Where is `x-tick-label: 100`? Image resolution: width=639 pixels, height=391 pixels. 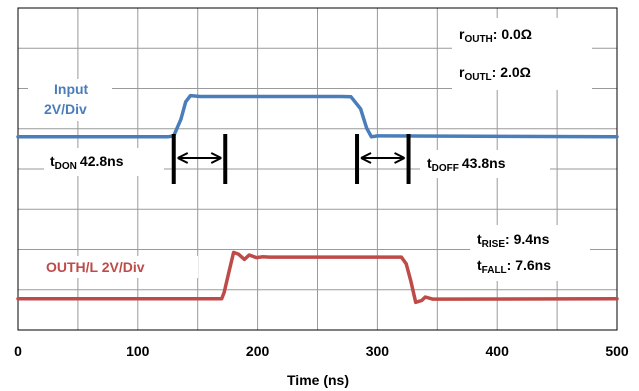
x-tick-label: 100 is located at coordinates (138, 351).